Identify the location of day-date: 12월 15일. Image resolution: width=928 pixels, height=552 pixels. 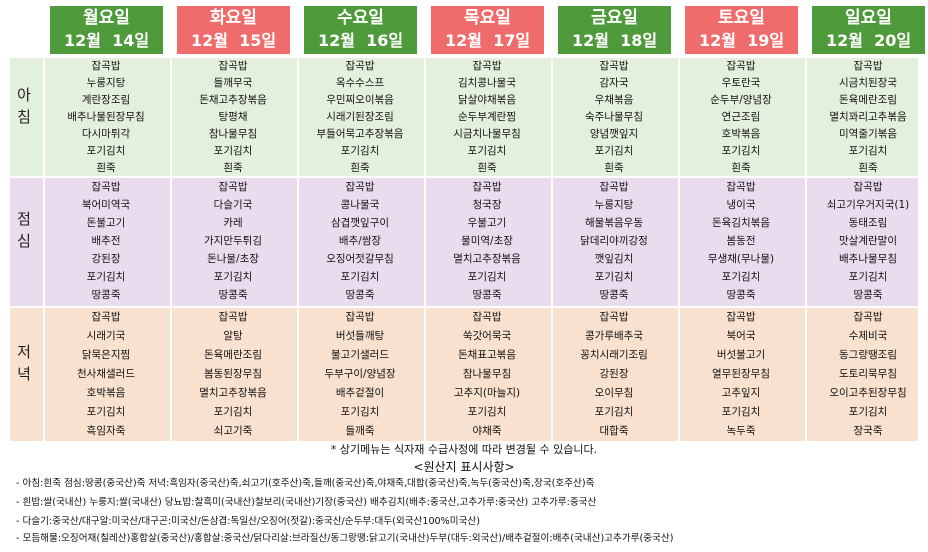
(233, 40).